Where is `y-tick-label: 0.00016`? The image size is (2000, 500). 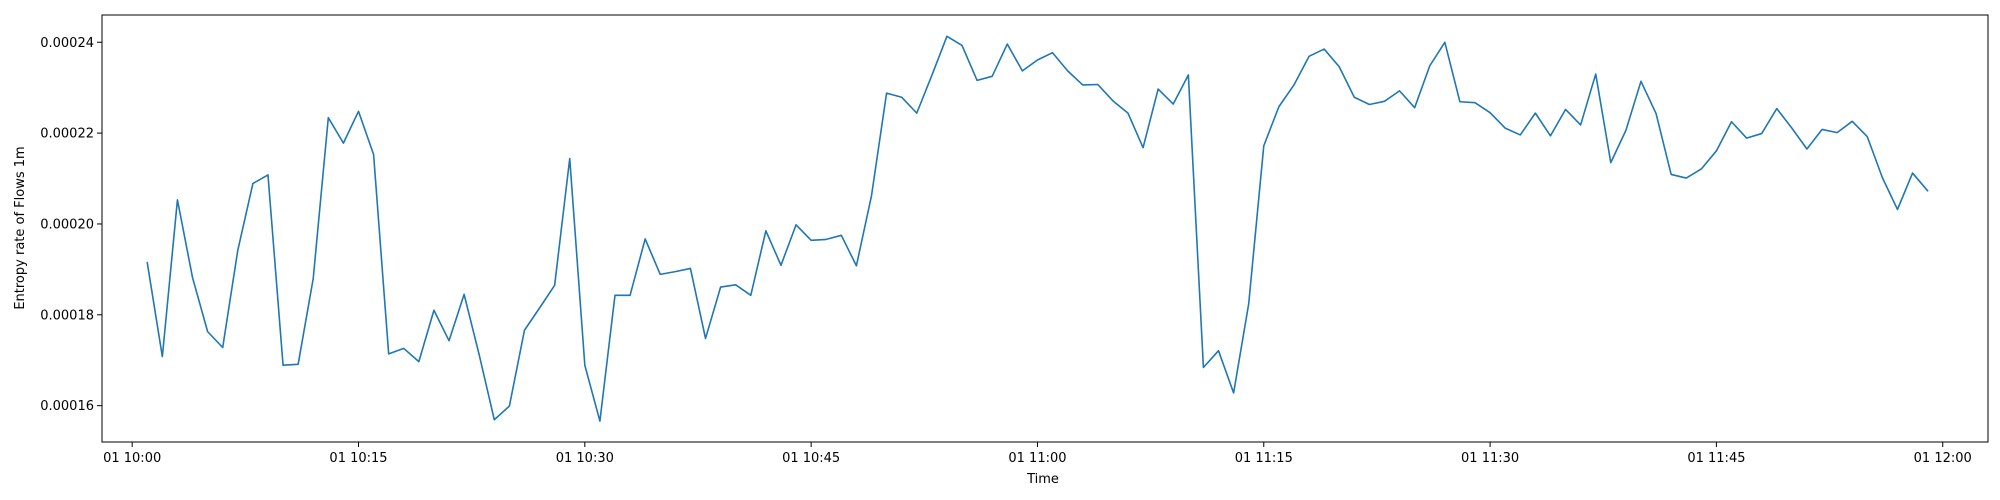
y-tick-label: 0.00016 is located at coordinates (67, 406).